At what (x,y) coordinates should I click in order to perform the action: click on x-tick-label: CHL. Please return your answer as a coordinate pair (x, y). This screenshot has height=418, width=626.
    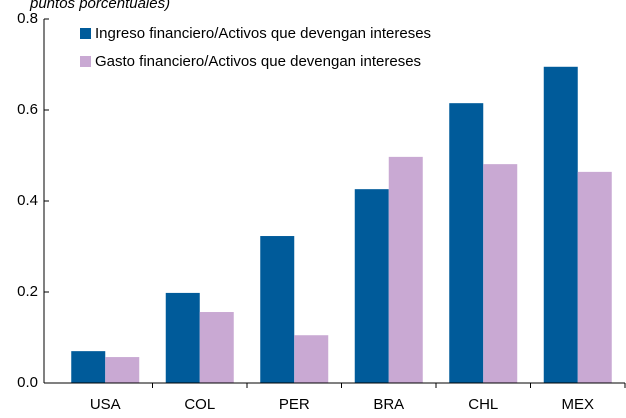
    Looking at the image, I should click on (483, 404).